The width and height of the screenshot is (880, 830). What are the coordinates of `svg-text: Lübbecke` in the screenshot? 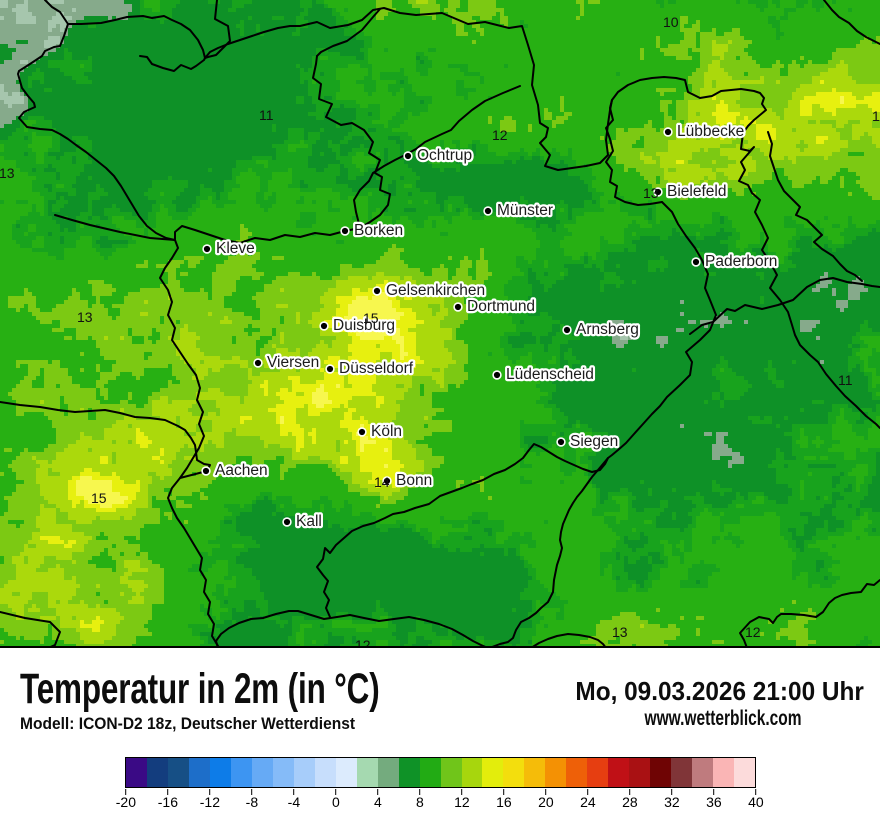 It's located at (710, 131).